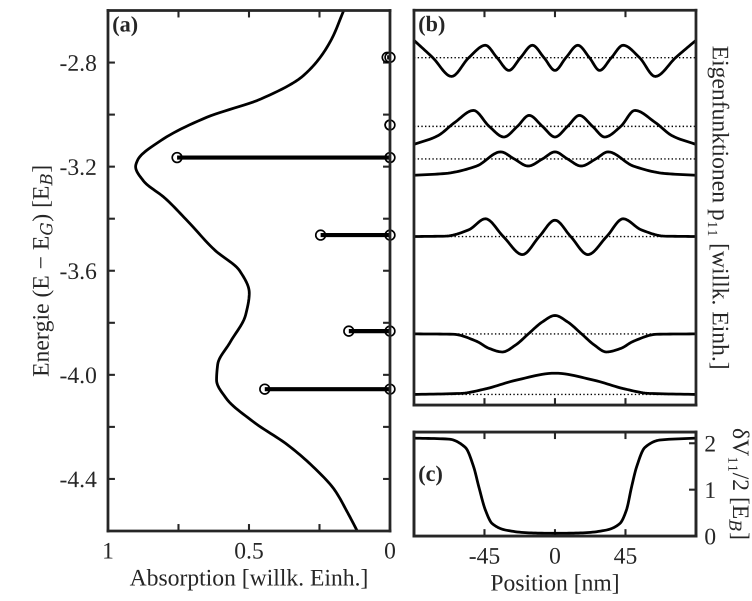  Describe the element at coordinates (78, 63) in the screenshot. I see `y-tick-label: -2.8` at that location.